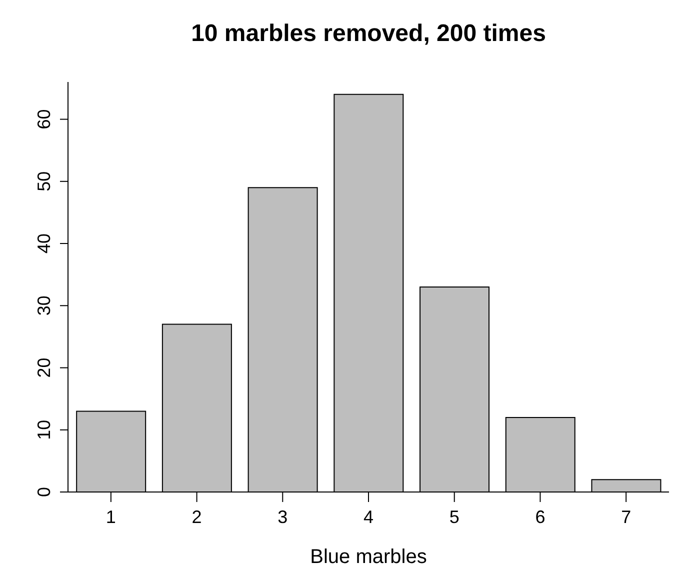 The height and width of the screenshot is (572, 687). I want to click on x-tick-label: 5, so click(454, 516).